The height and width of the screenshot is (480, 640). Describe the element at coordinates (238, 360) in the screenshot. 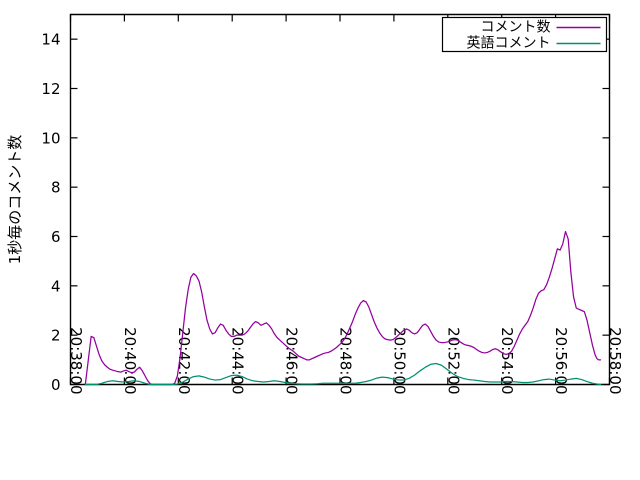

I see `x-tick-label: 20:44:00` at that location.